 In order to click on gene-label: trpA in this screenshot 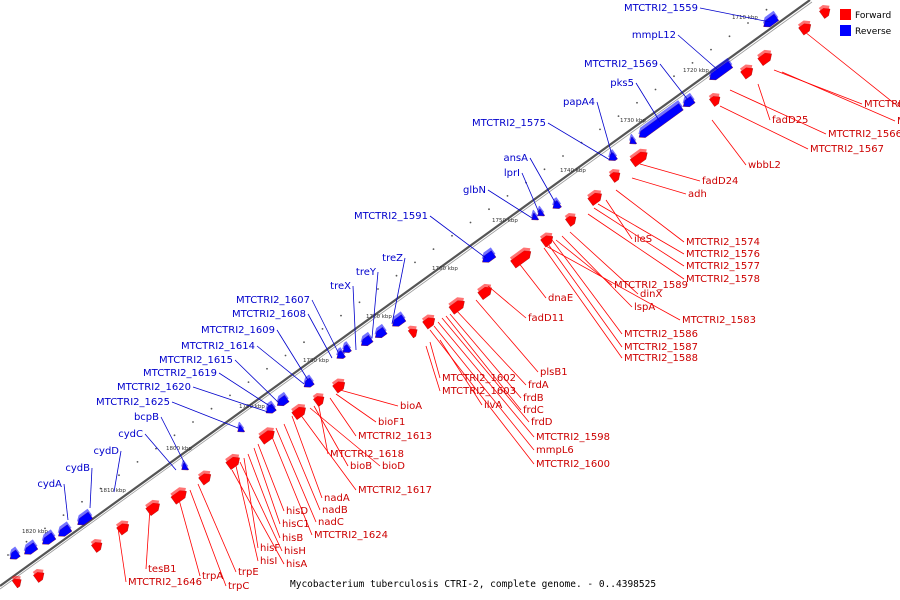, I will do `click(212, 576)`.